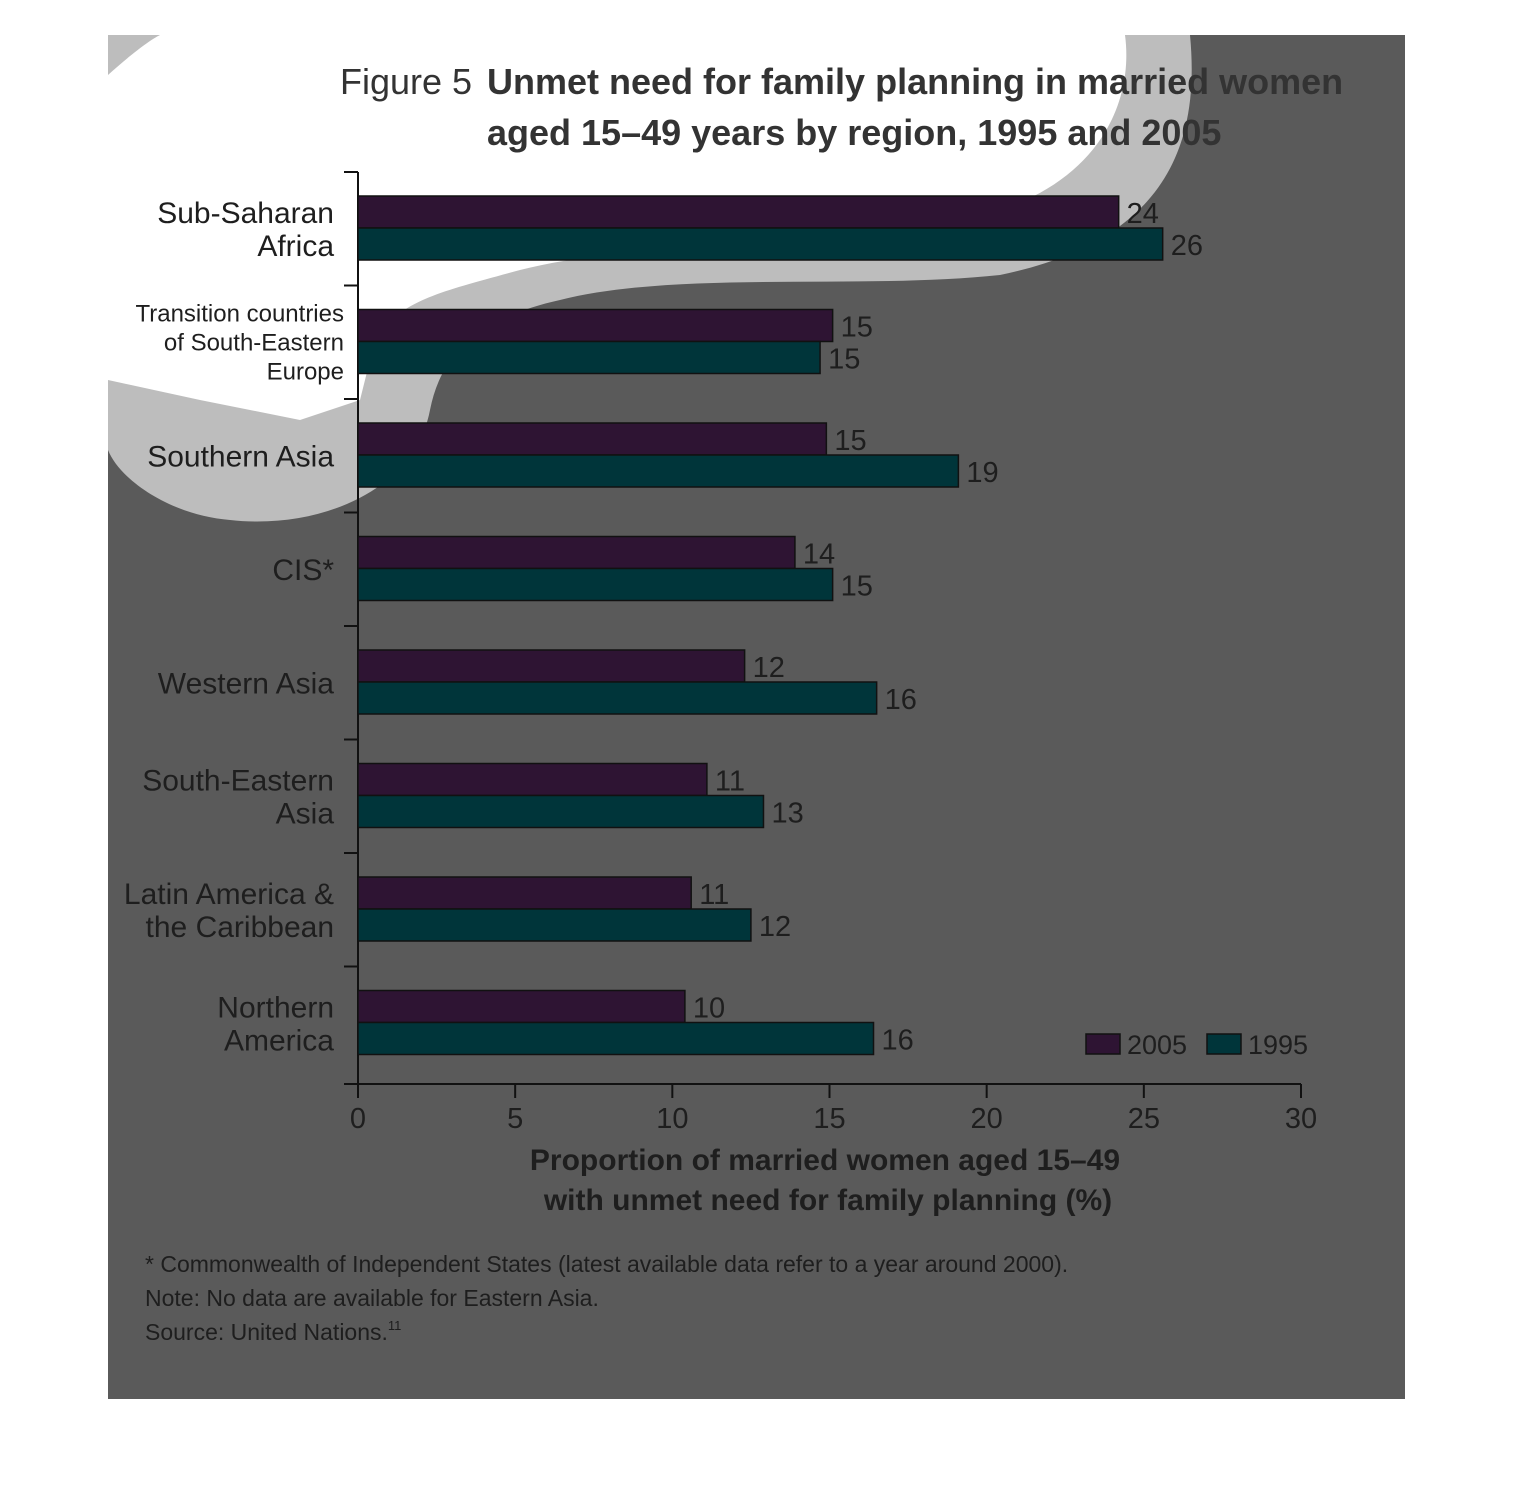  I want to click on x-tick-label: 25, so click(1144, 1119).